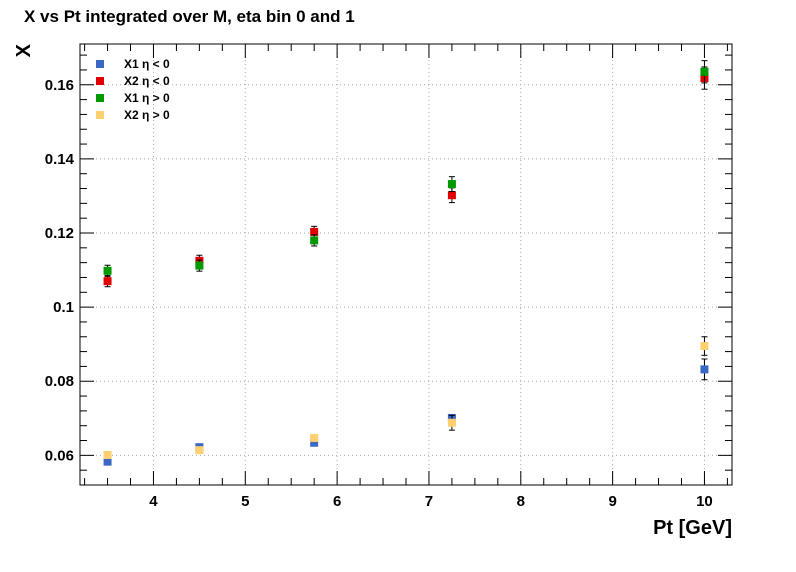 The width and height of the screenshot is (796, 572). Describe the element at coordinates (63, 307) in the screenshot. I see `y-tick-label: 0.1` at that location.